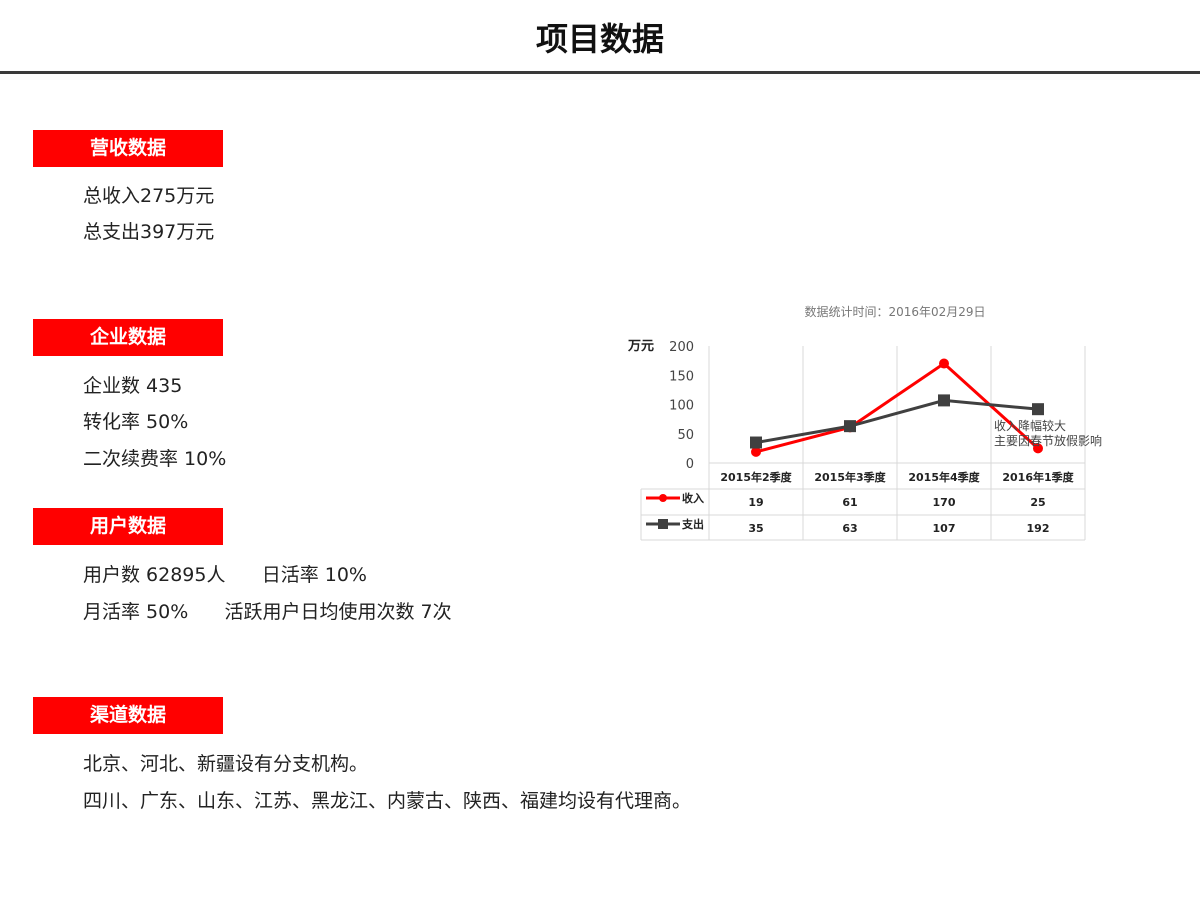 This screenshot has height=900, width=1200. Describe the element at coordinates (681, 347) in the screenshot. I see `y-tick-label: 200` at that location.